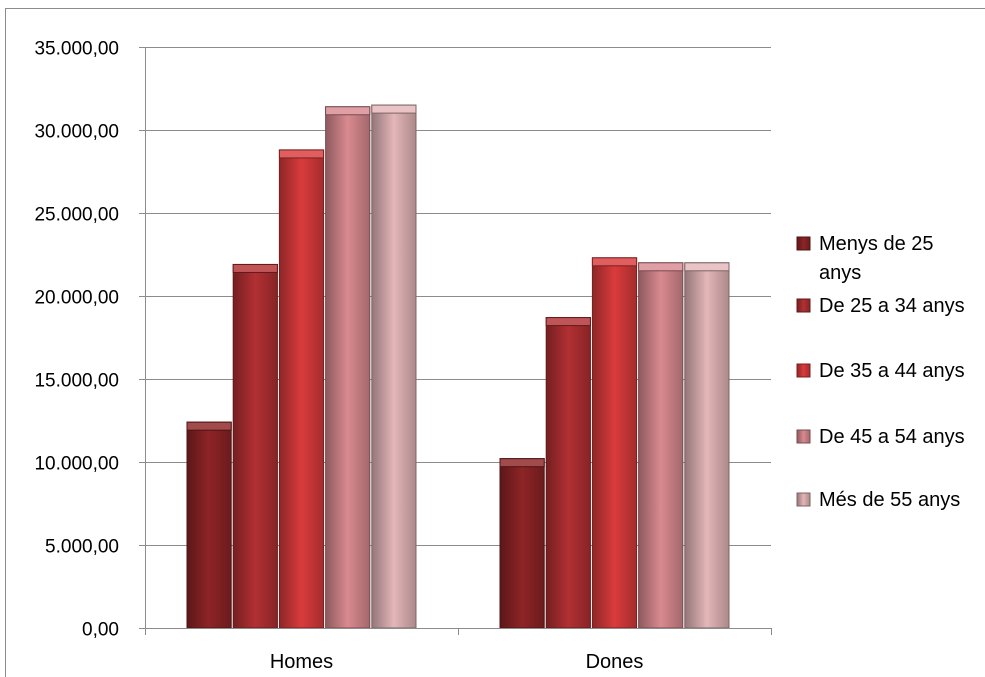  I want to click on y-tick-label: 30.000,00, so click(76, 132).